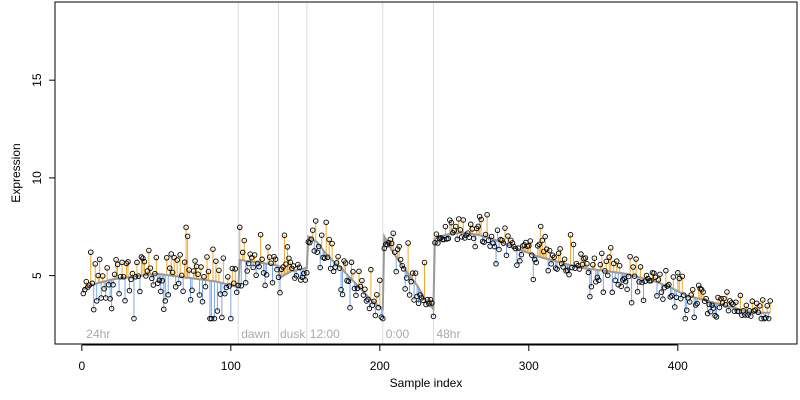 The width and height of the screenshot is (800, 400). I want to click on x-tick-label: 300, so click(529, 366).